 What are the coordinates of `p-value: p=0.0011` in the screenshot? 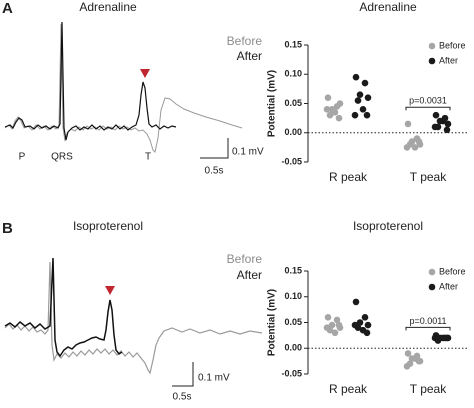 It's located at (427, 321).